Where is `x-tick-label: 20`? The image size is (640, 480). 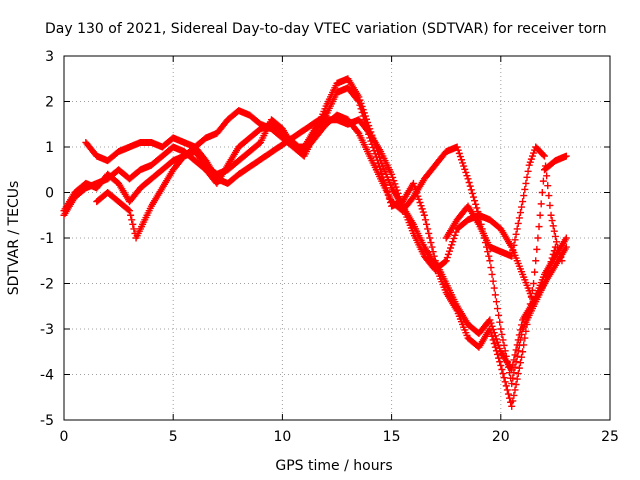
x-tick-label: 20 is located at coordinates (501, 437).